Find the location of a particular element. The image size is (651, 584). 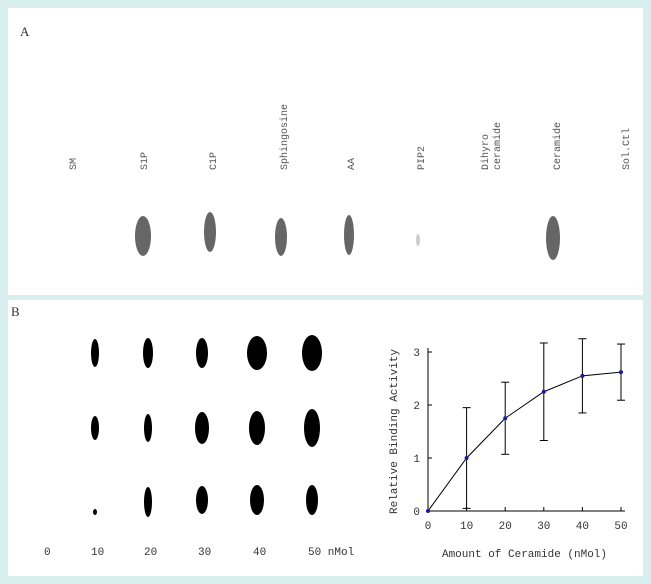

x-tick-label: 30 is located at coordinates (543, 527).